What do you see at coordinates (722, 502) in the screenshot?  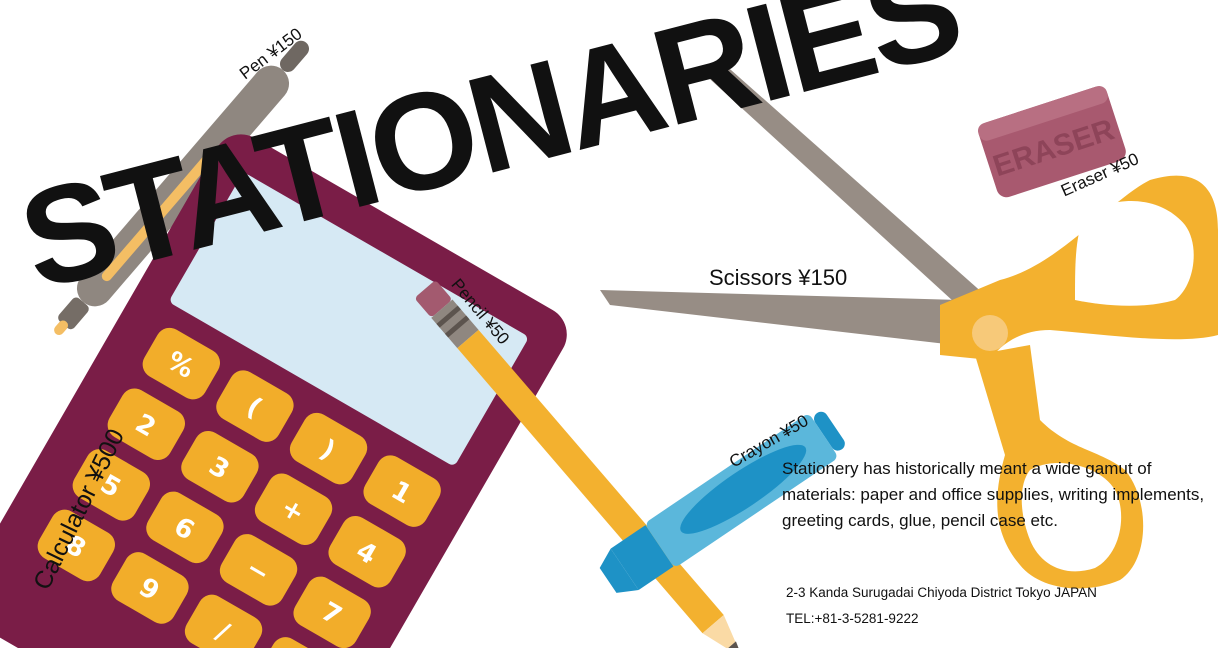 I see `crayon-icon` at bounding box center [722, 502].